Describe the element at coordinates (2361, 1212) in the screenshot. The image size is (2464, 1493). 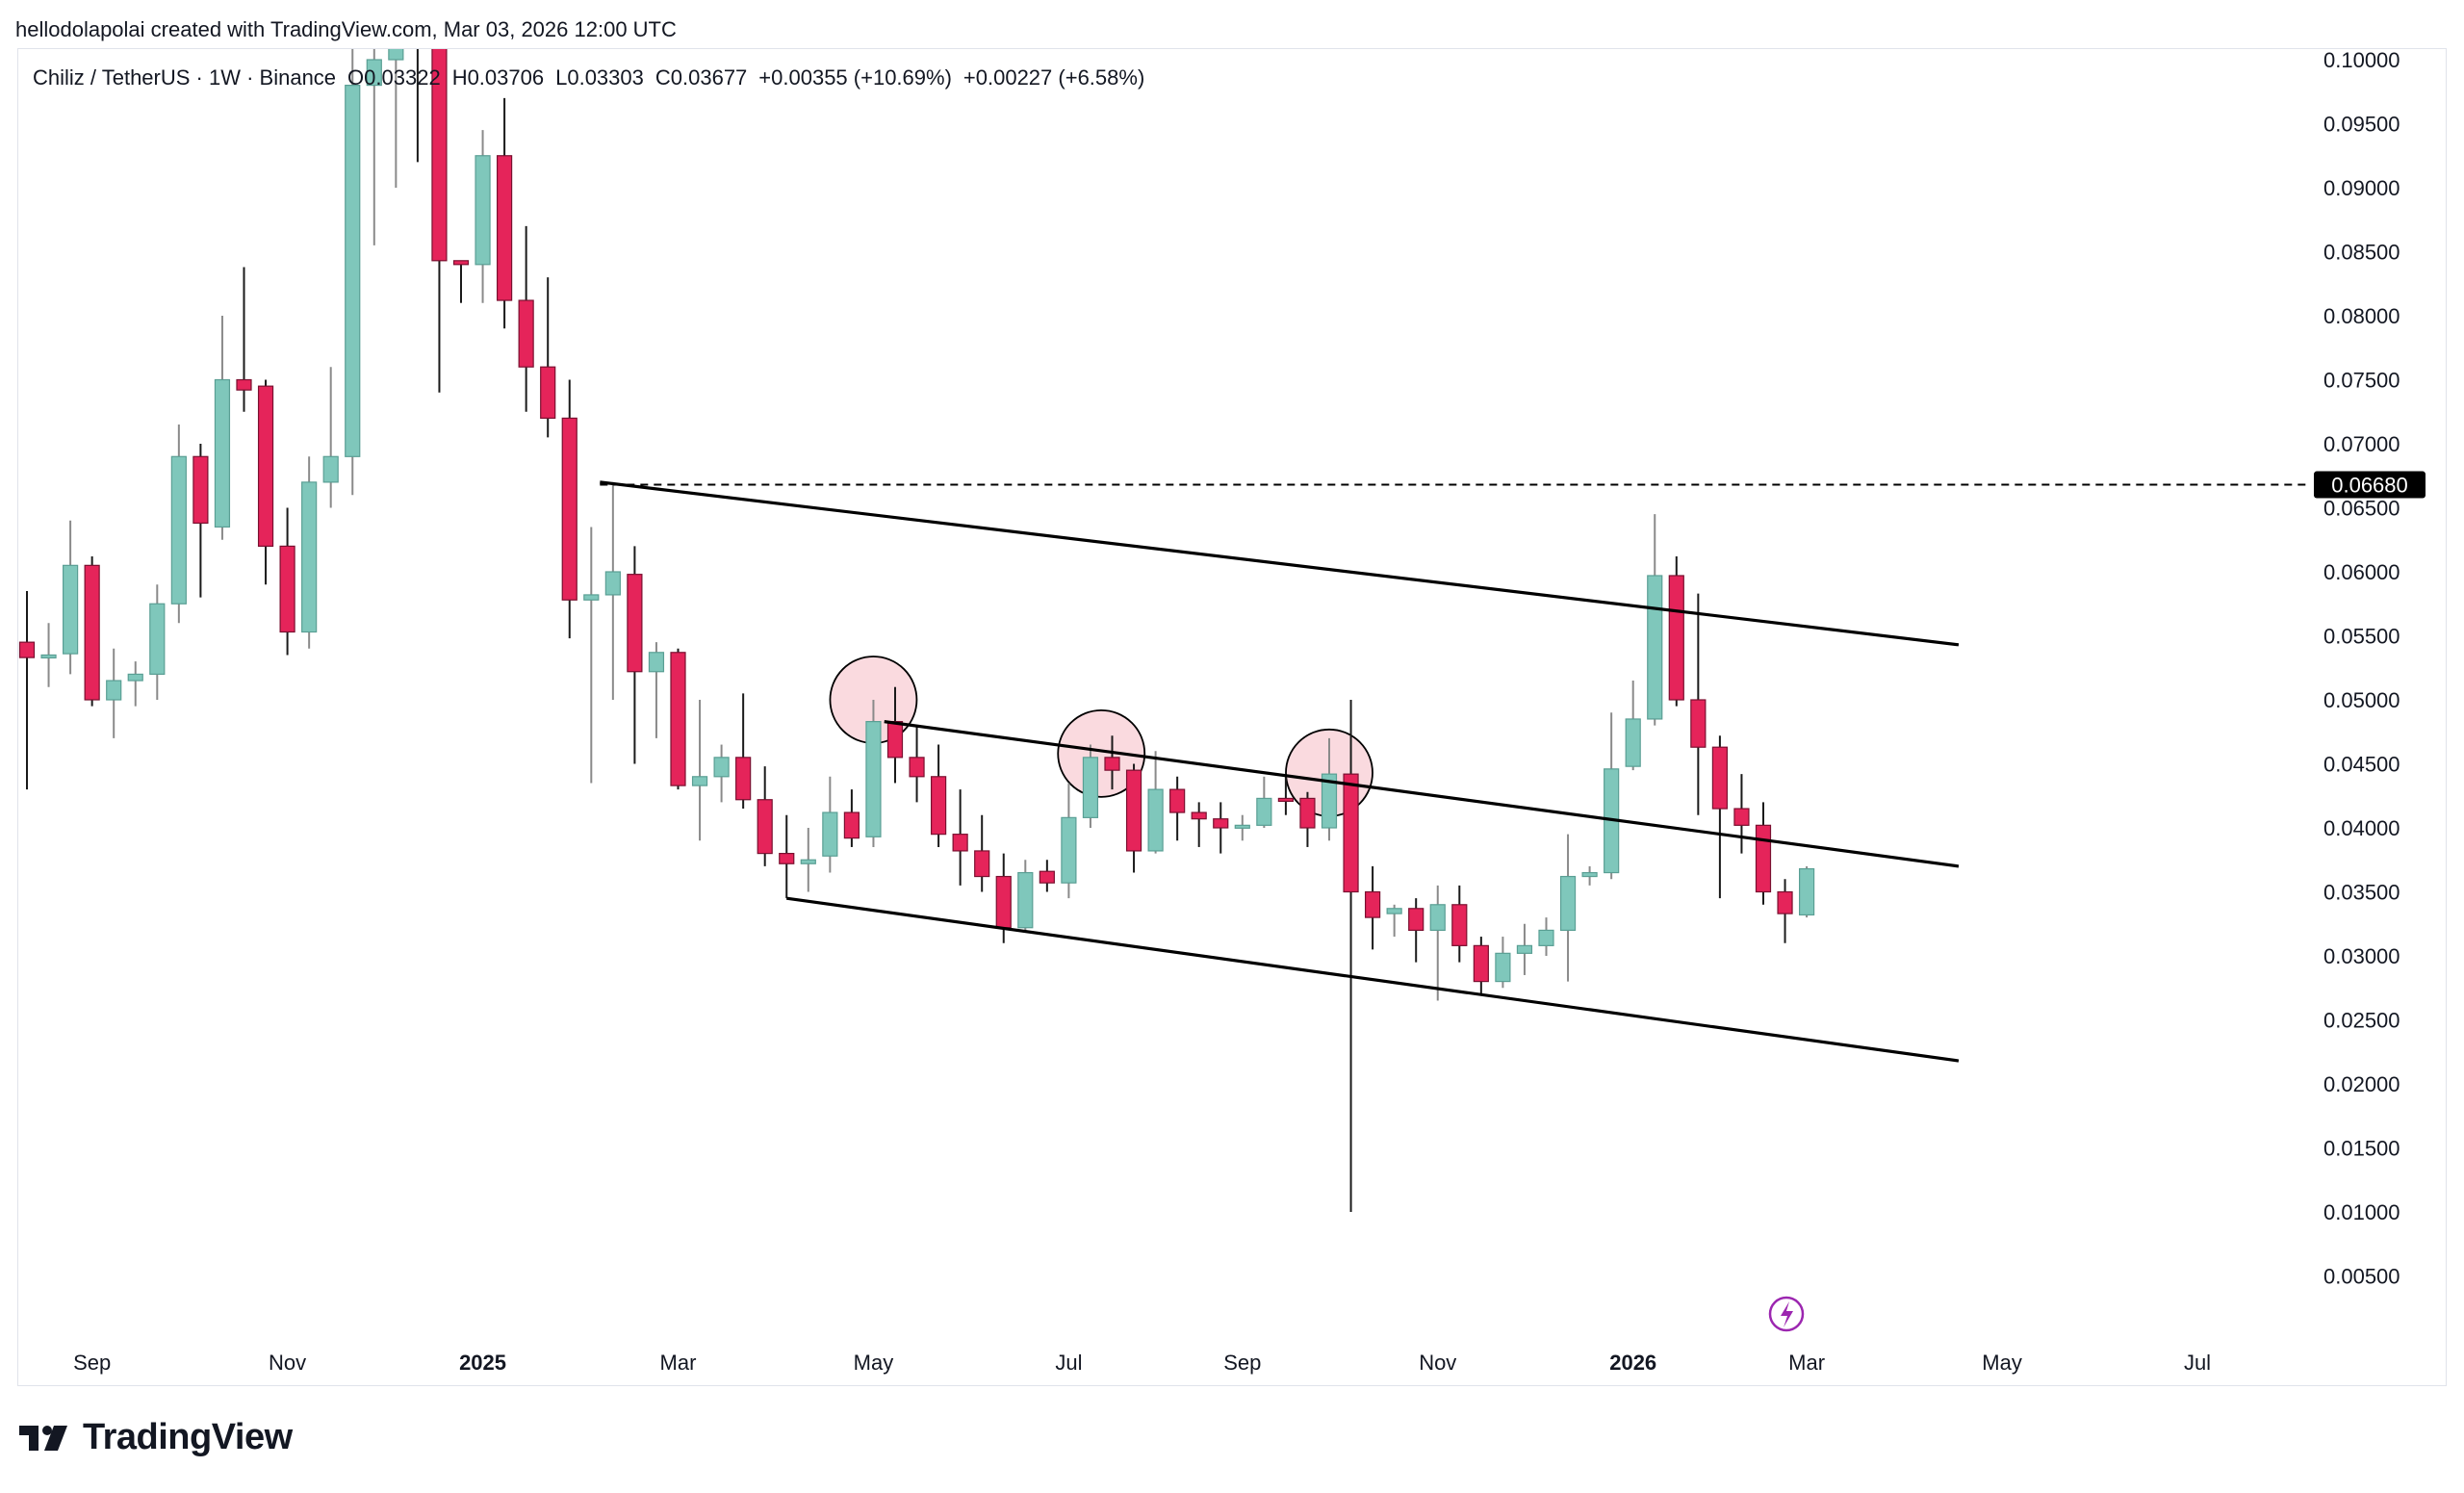
I see `price-tick-label: 0.01000` at that location.